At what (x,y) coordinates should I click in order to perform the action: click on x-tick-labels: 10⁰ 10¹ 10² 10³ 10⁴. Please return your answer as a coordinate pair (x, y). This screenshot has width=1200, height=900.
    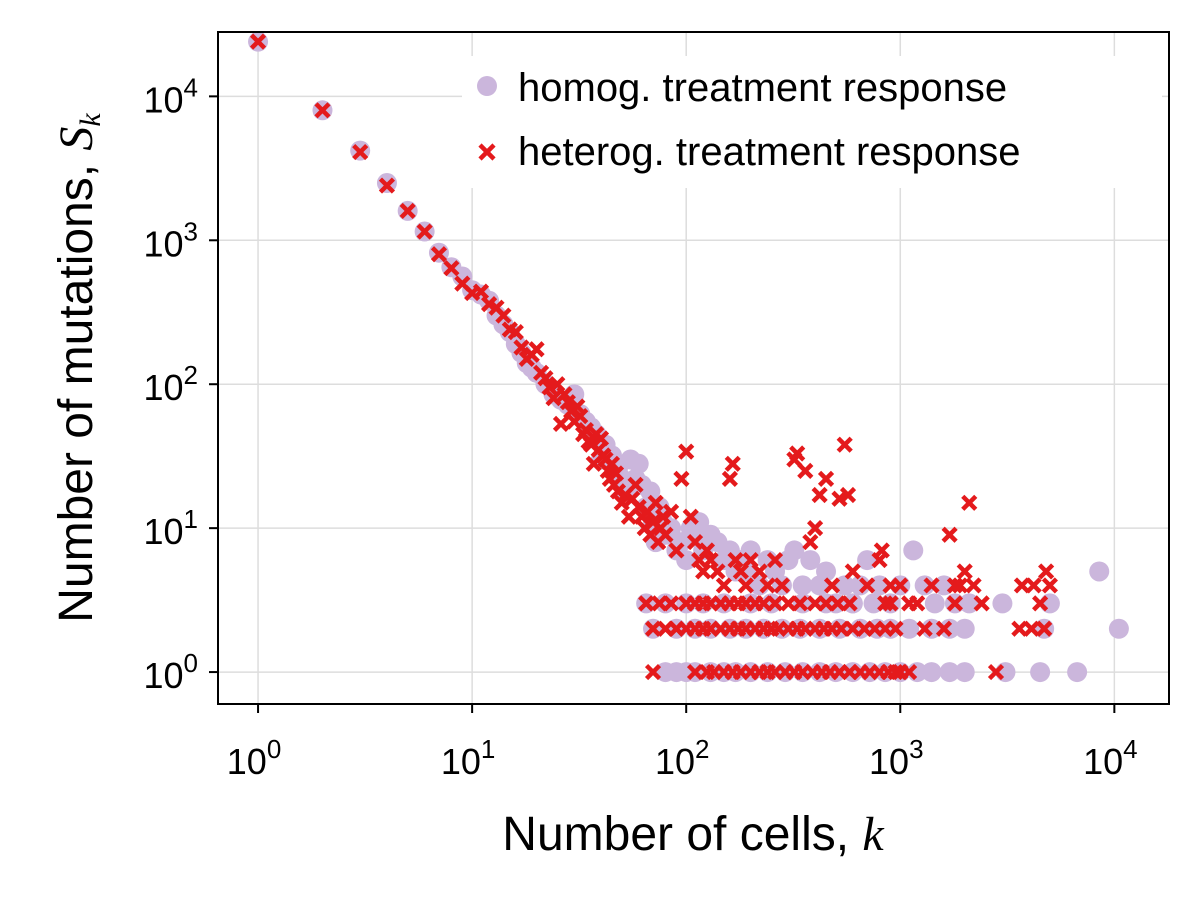
    Looking at the image, I should click on (682, 758).